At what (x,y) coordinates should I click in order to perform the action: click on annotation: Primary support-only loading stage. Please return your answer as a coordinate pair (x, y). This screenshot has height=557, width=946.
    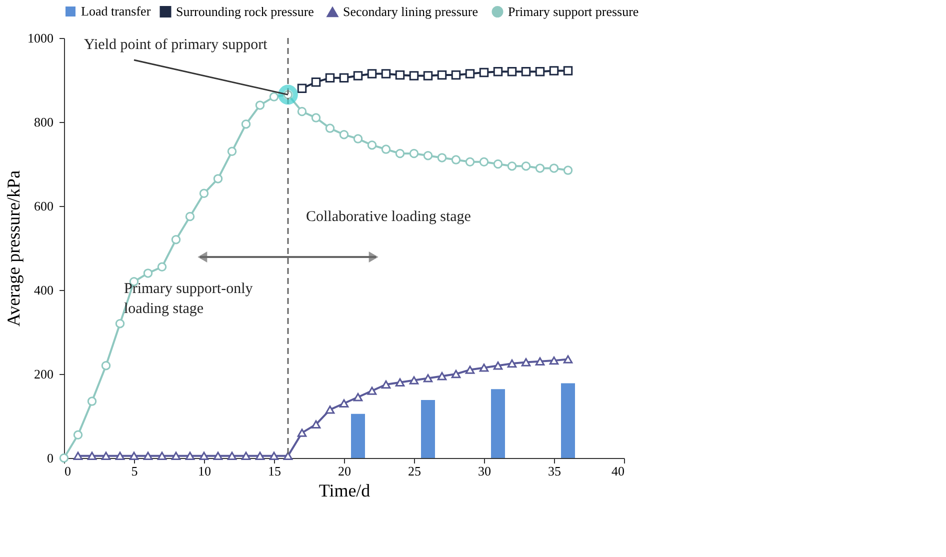
    Looking at the image, I should click on (189, 299).